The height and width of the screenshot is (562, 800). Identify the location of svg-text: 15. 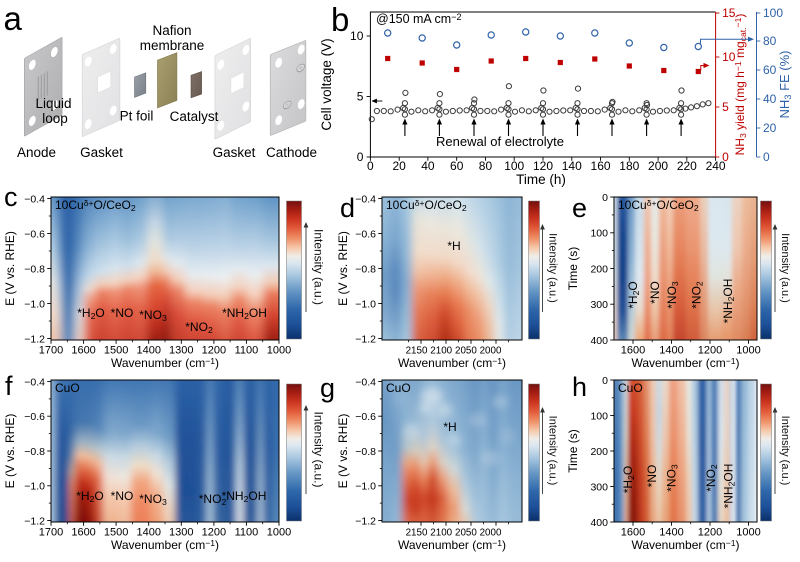
(729, 13).